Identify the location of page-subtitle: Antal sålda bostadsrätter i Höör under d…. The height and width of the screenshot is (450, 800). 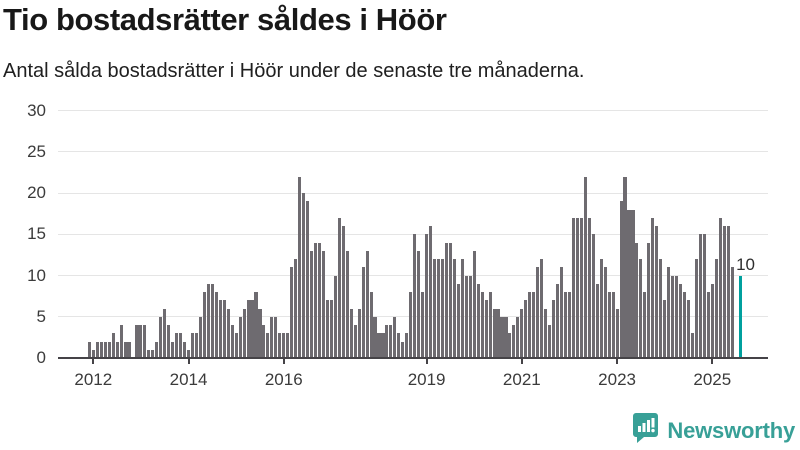
(294, 71).